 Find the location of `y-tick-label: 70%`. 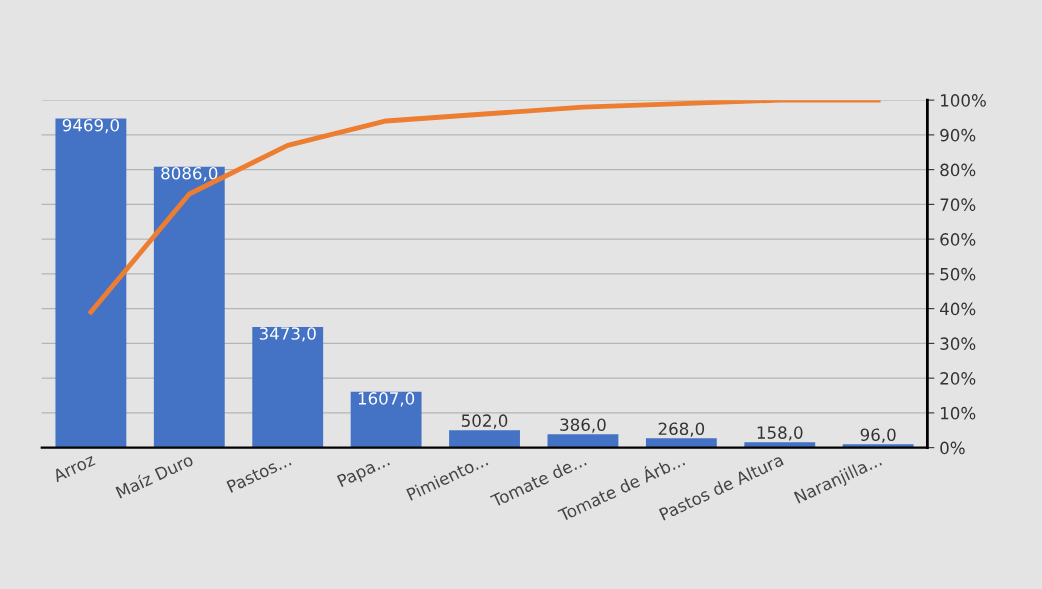

y-tick-label: 70% is located at coordinates (958, 204).